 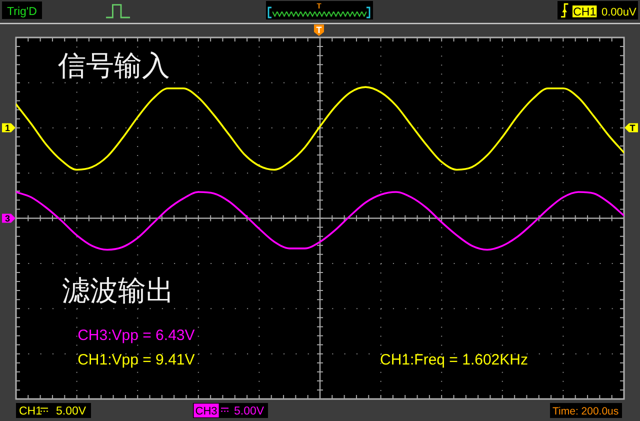 What do you see at coordinates (136, 359) in the screenshot?
I see `text: CH1:Vpp = 9.41V` at bounding box center [136, 359].